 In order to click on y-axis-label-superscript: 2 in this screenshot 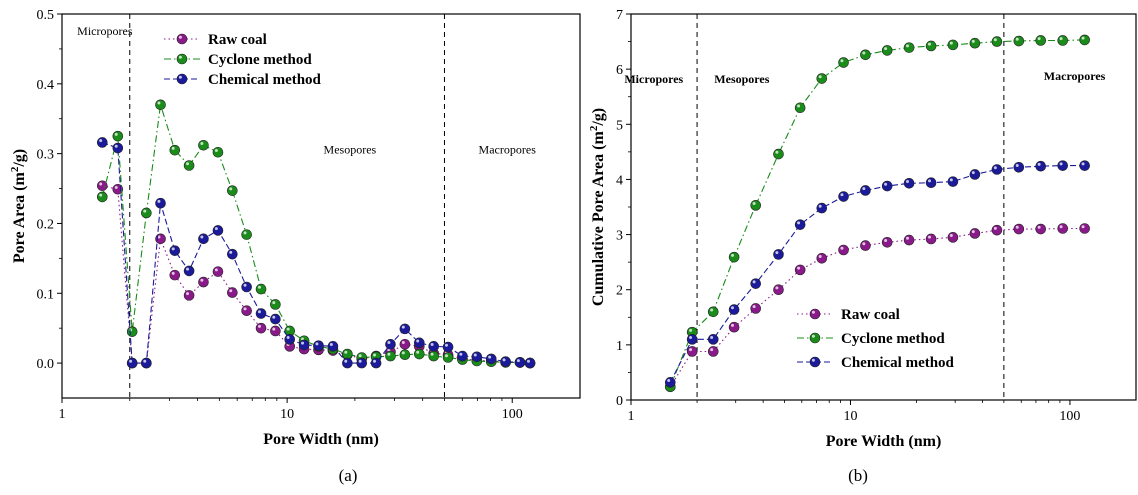, I will do `click(15, 169)`.